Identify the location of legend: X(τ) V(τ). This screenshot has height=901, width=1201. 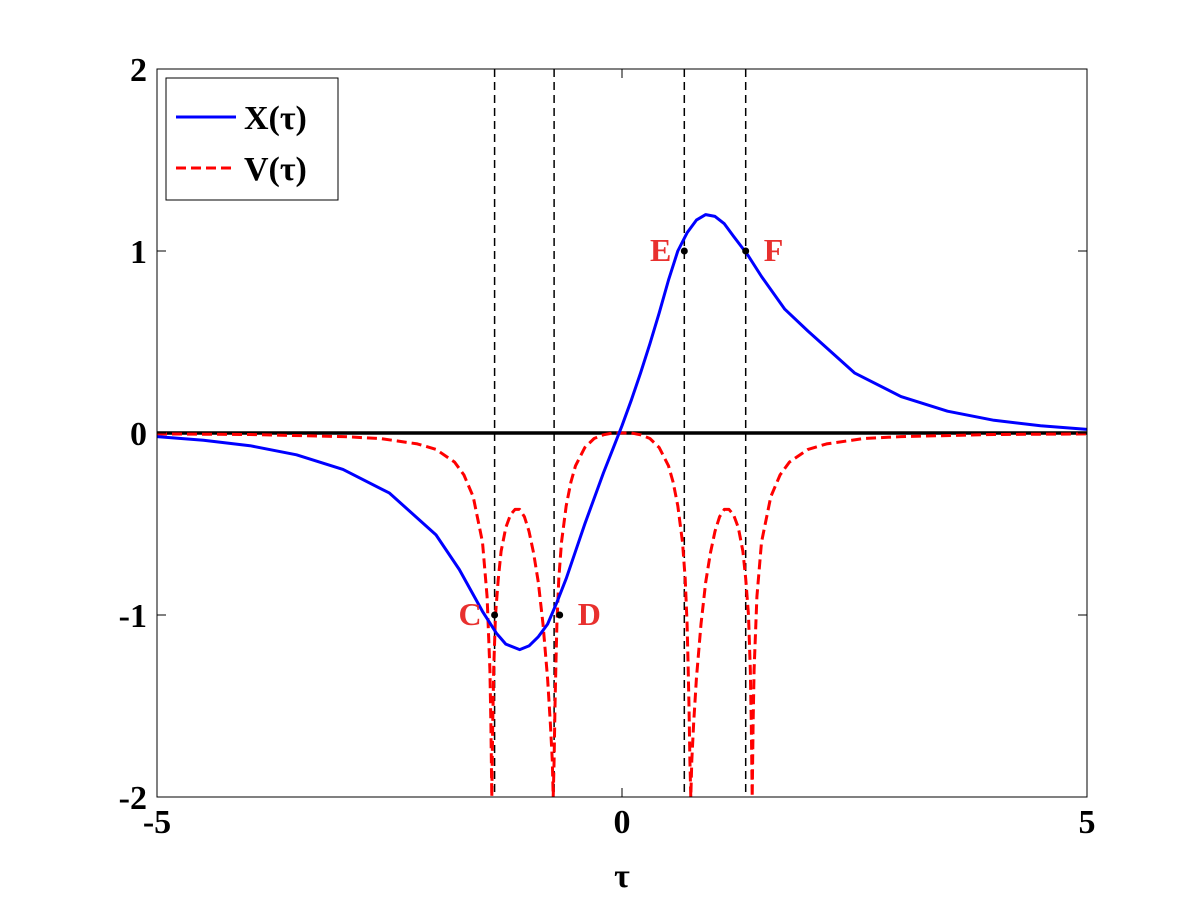
(252, 139).